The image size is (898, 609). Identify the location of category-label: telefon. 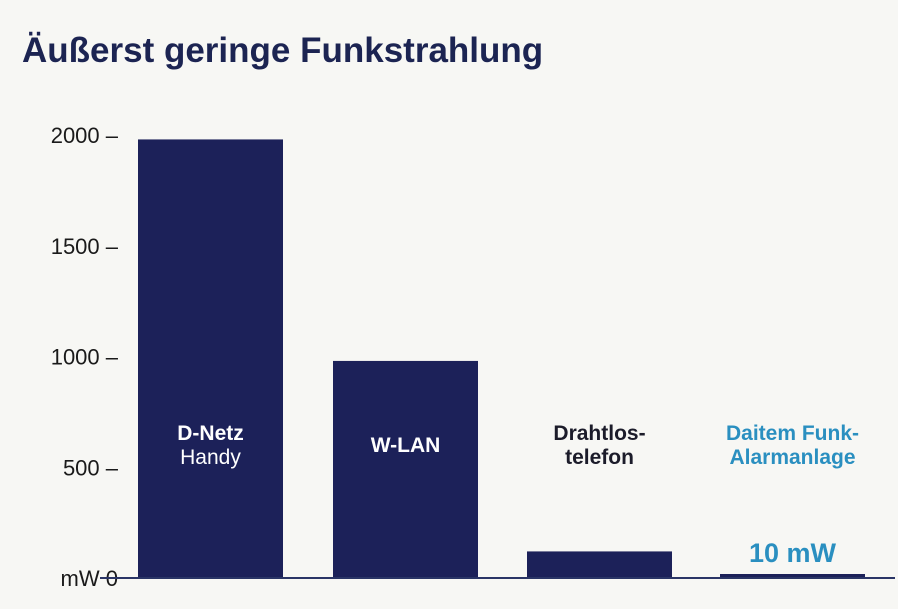
(599, 457).